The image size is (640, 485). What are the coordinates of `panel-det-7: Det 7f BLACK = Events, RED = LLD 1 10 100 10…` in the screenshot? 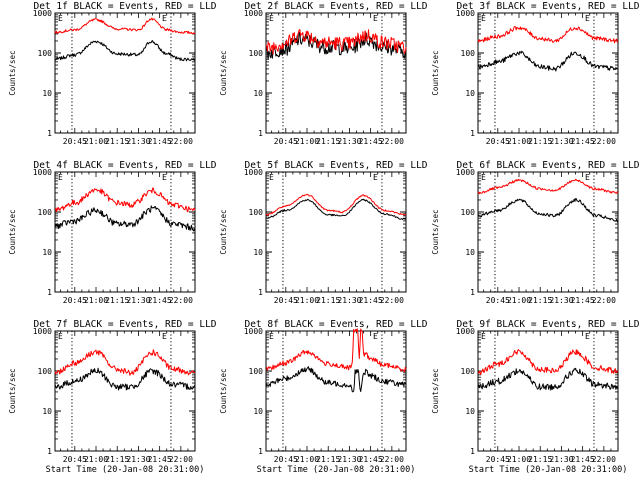 It's located at (112, 397).